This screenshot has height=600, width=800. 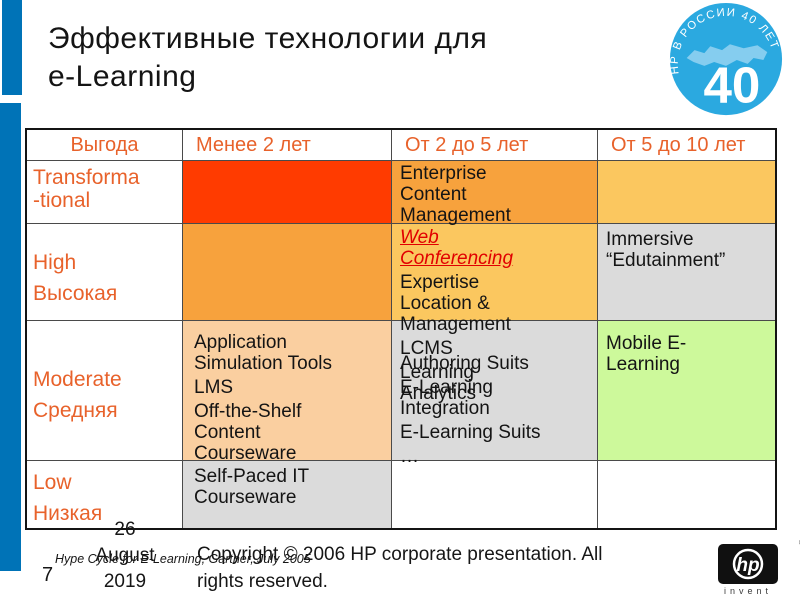 I want to click on row-label-line: Low, so click(x=52, y=482).